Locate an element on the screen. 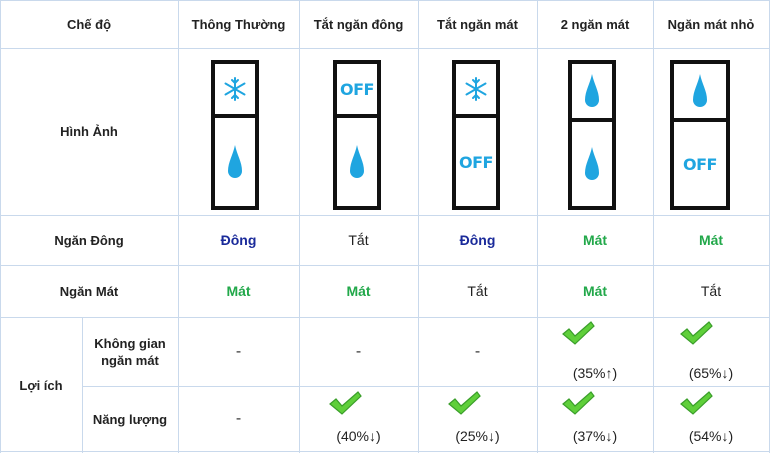  header-col-freezer-off: Tắt ngăn đông is located at coordinates (358, 24).